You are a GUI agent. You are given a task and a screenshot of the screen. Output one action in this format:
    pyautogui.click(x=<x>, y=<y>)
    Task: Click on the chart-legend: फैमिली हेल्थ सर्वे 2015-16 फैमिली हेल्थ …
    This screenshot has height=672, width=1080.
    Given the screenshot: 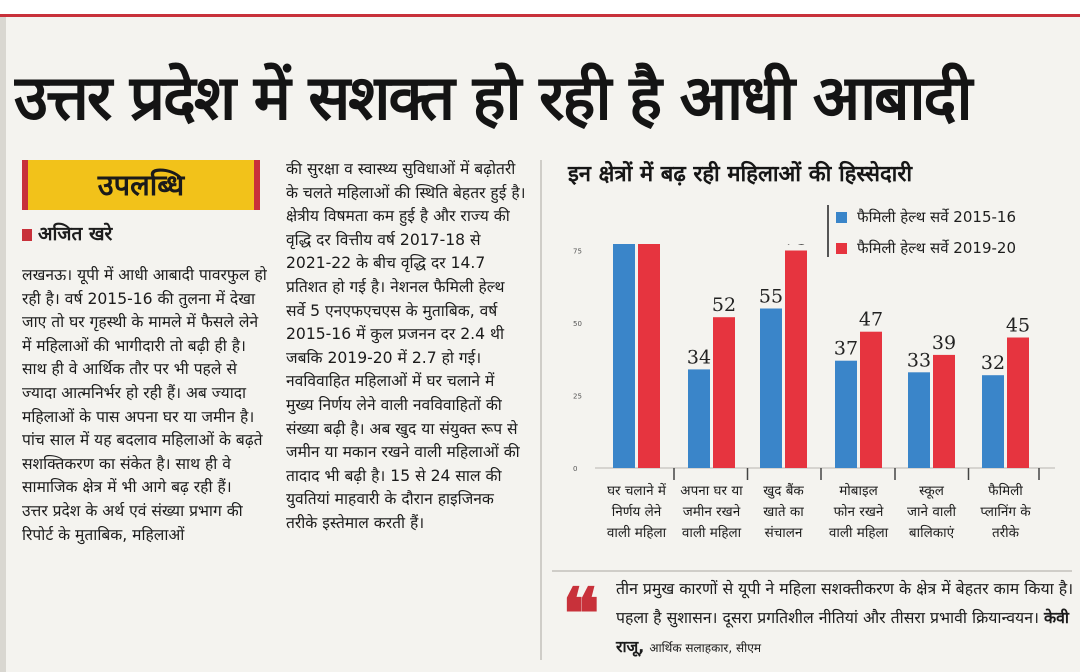 What is the action you would take?
    pyautogui.click(x=956, y=233)
    